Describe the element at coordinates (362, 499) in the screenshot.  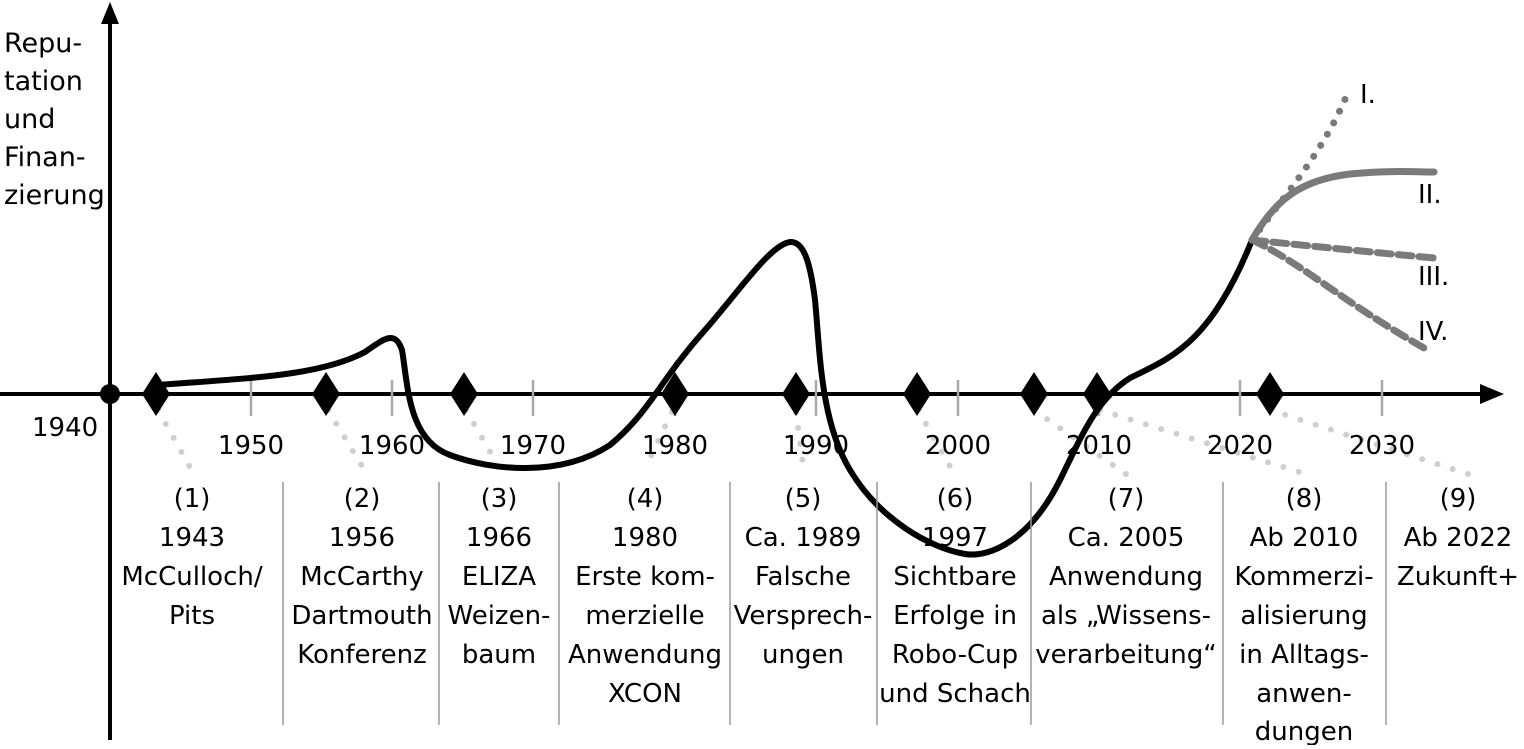
I see `event-2-number: (2)` at that location.